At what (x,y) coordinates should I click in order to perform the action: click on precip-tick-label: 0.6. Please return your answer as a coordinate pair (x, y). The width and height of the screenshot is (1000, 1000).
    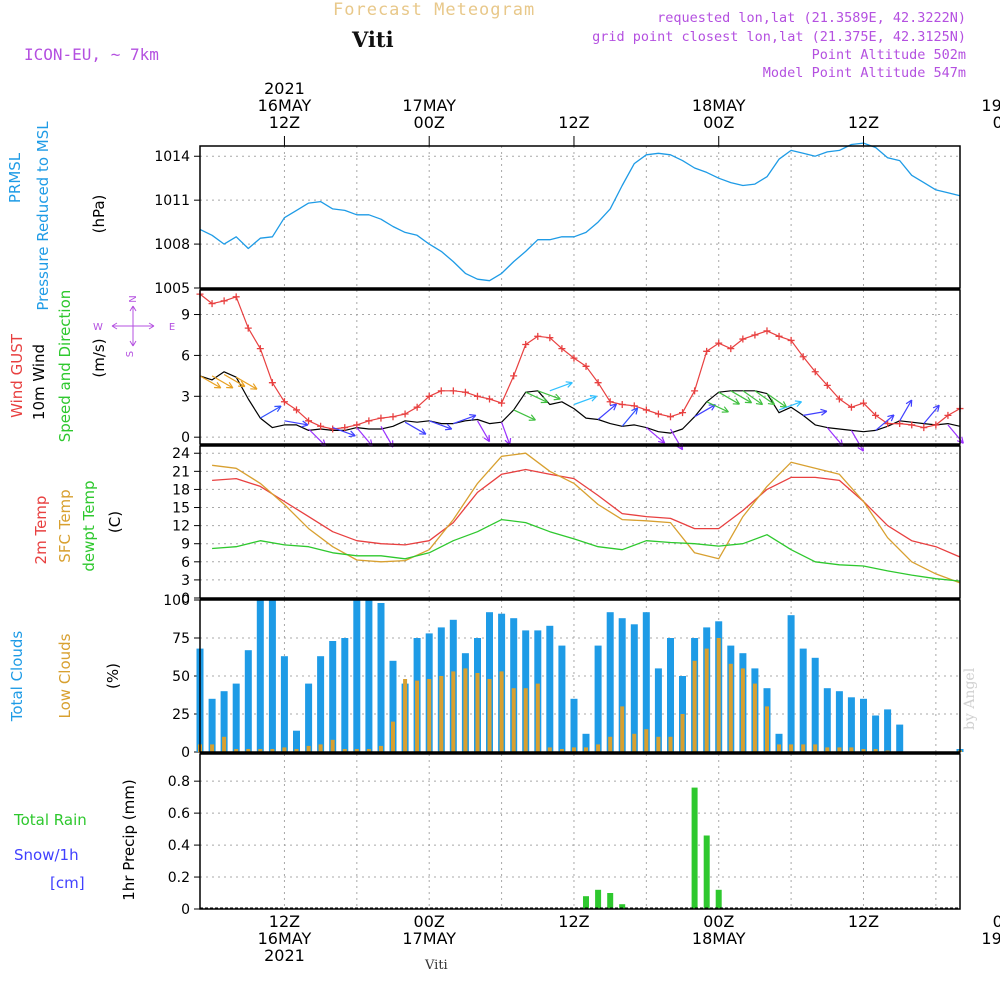
    Looking at the image, I should click on (179, 814).